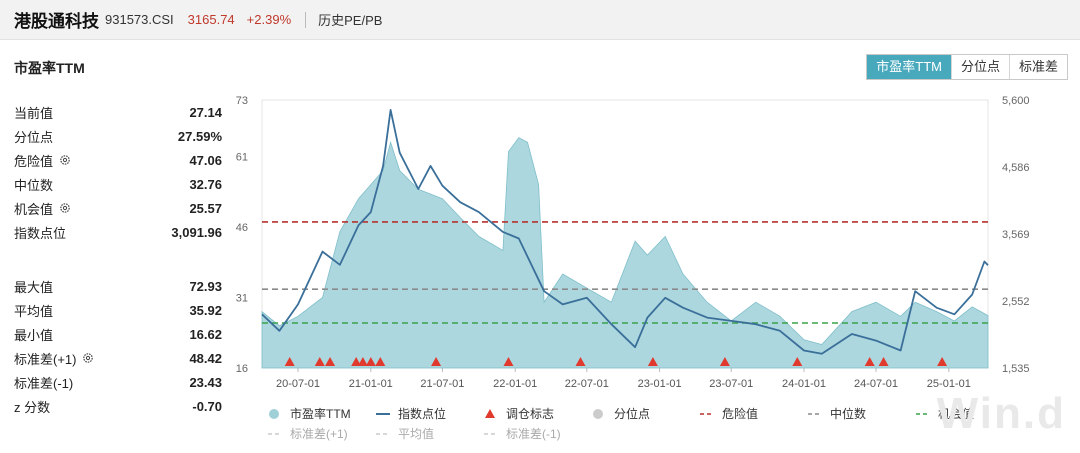 The width and height of the screenshot is (1080, 453). I want to click on stat-value: 16.62, so click(205, 334).